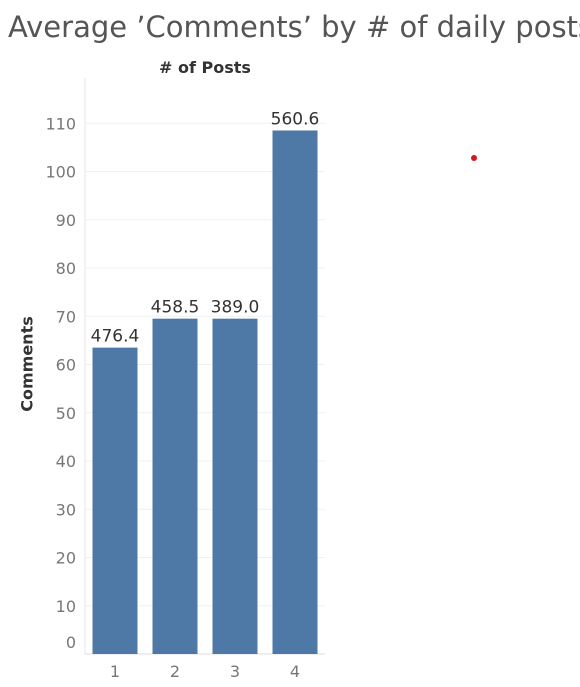 This screenshot has height=687, width=580. I want to click on x-axis-title: # of Posts, so click(205, 67).